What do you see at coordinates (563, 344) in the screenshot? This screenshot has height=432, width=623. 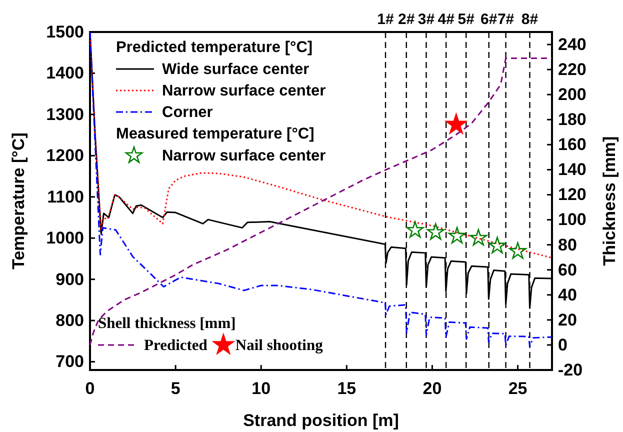 I see `y2-tick-label: 0` at bounding box center [563, 344].